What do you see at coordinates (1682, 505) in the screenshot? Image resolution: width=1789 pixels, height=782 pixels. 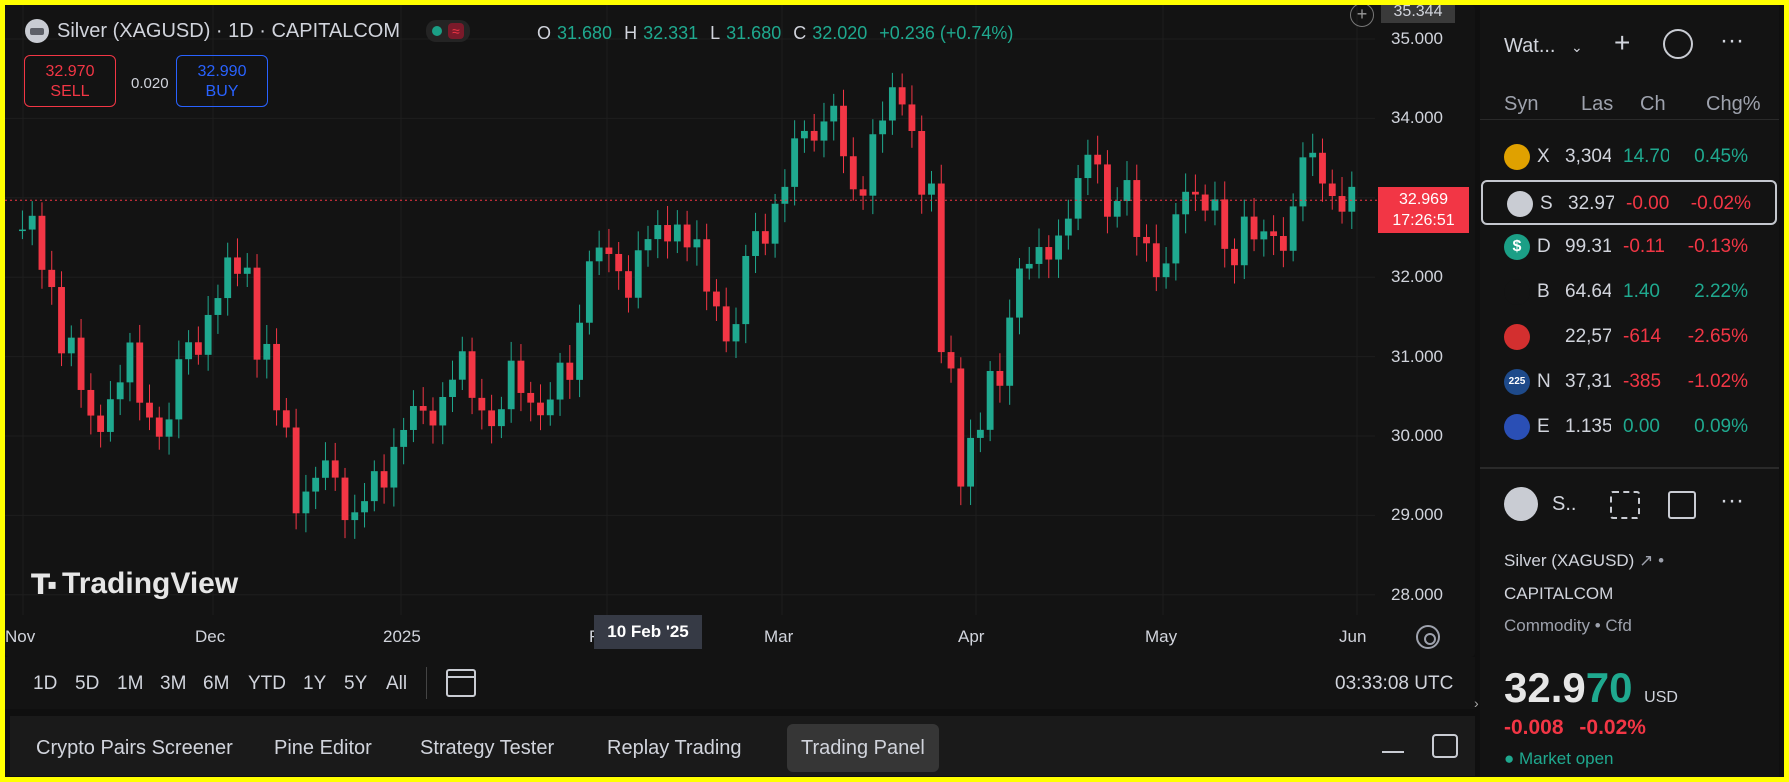 I see `edit-note-icon` at bounding box center [1682, 505].